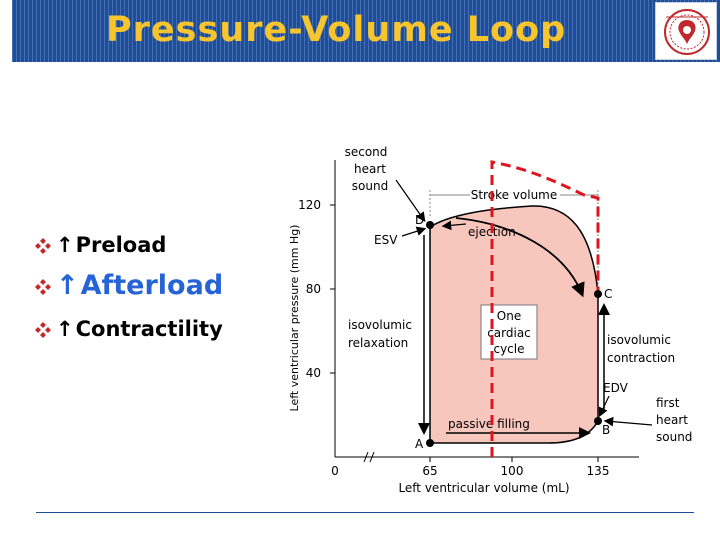  Describe the element at coordinates (410, 200) in the screenshot. I see `second-heart-sound-arrow` at that location.